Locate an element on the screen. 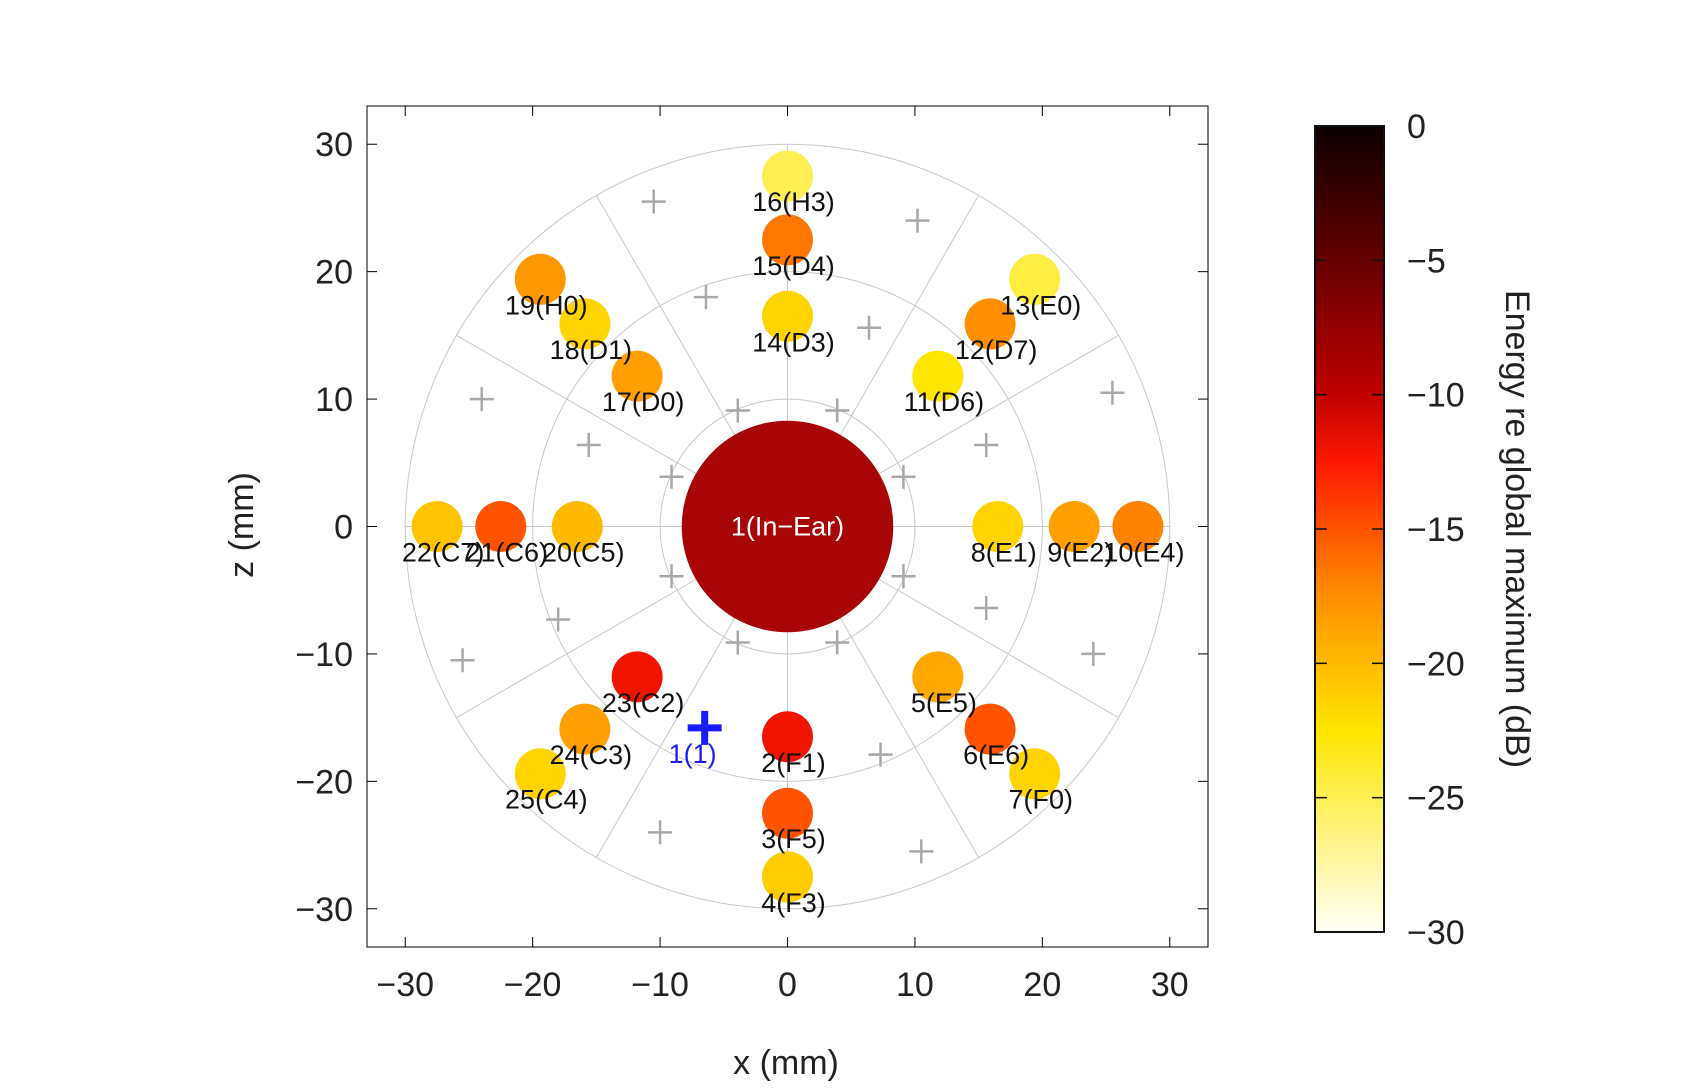  data-point-label: 11(D6) is located at coordinates (944, 402).